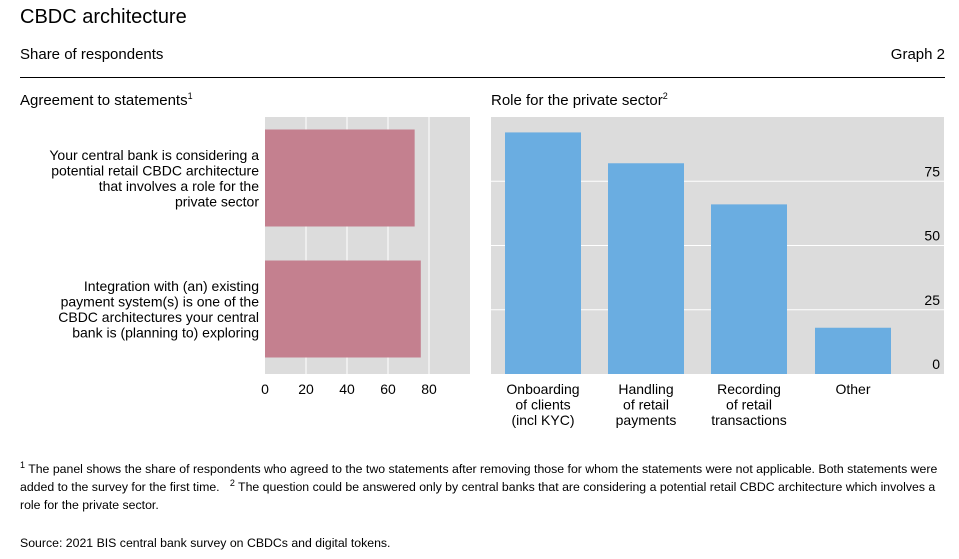  I want to click on left-x-tick-label: 60, so click(388, 389).